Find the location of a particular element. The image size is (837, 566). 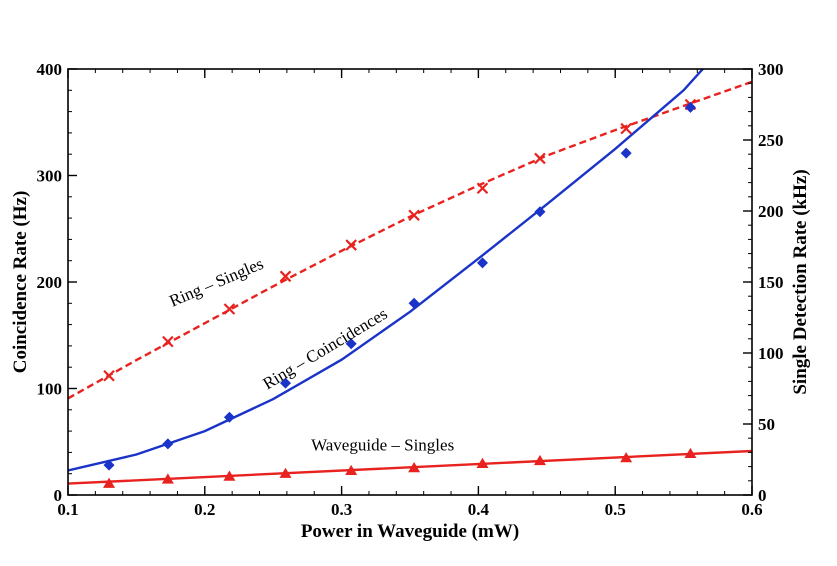

y-right-tick-label: 250 is located at coordinates (771, 140).